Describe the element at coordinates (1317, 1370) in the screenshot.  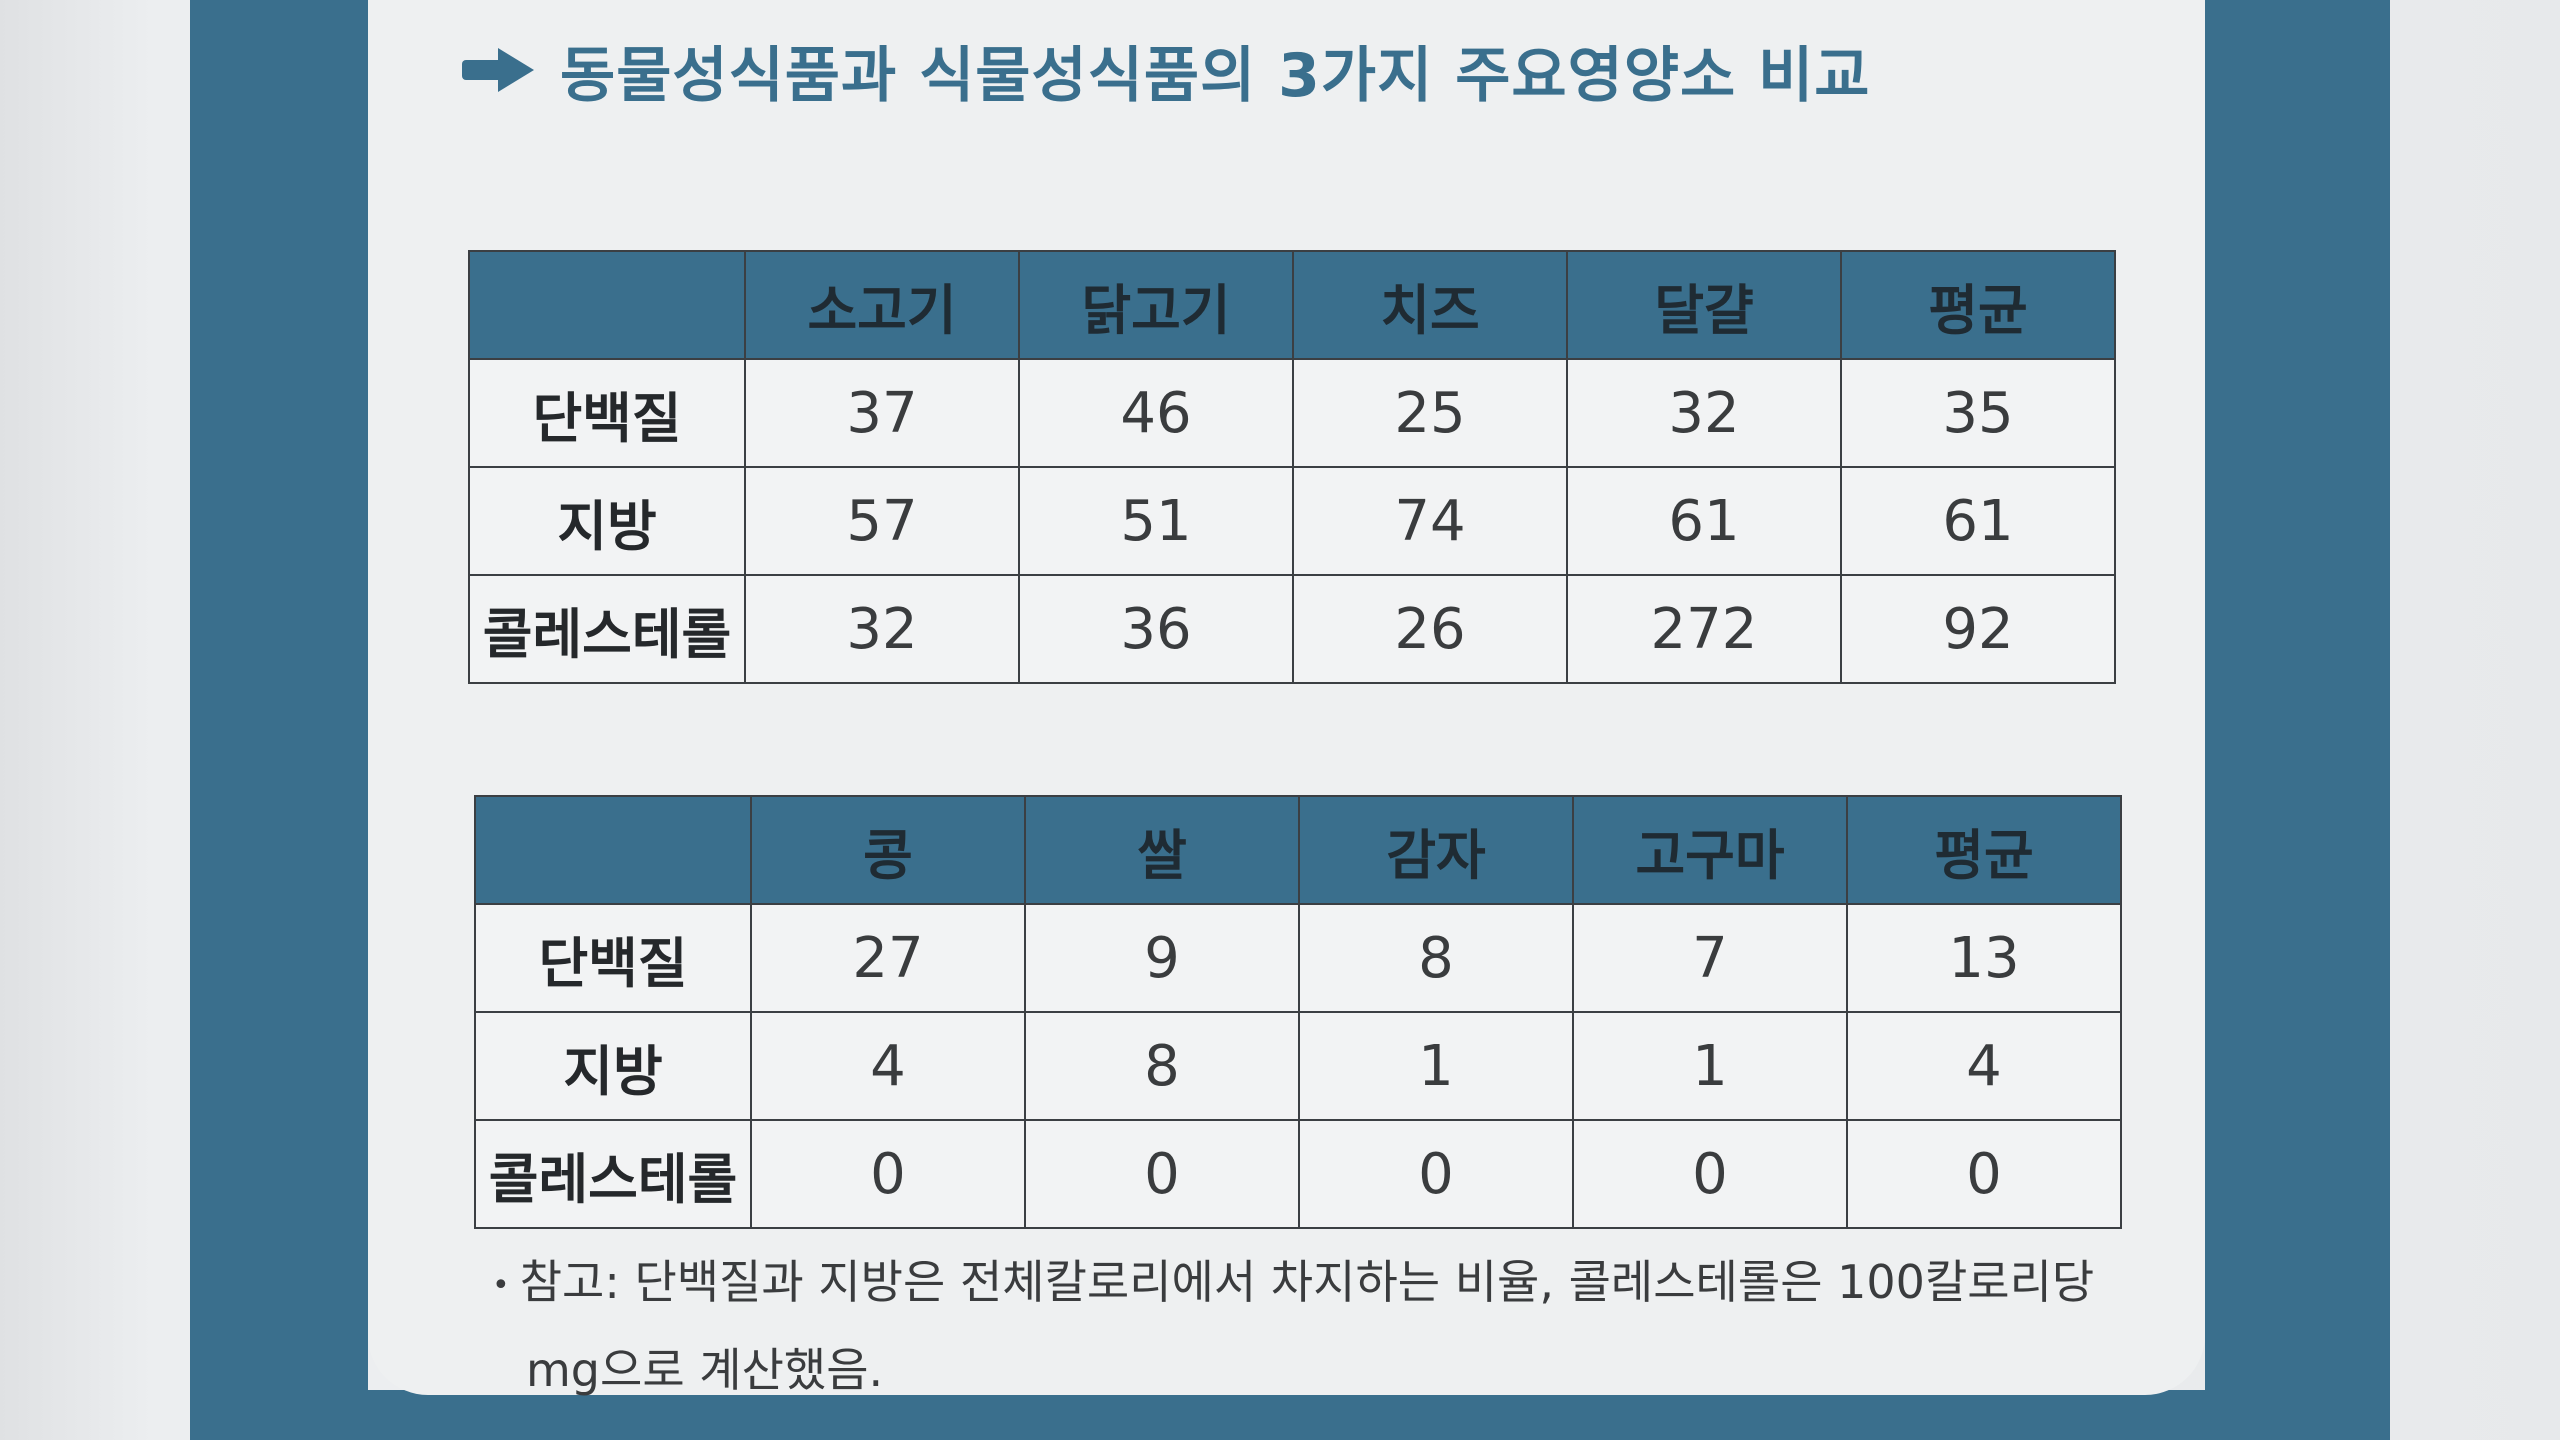
I see `footnote-line-2: mg으로 계산했음.` at that location.